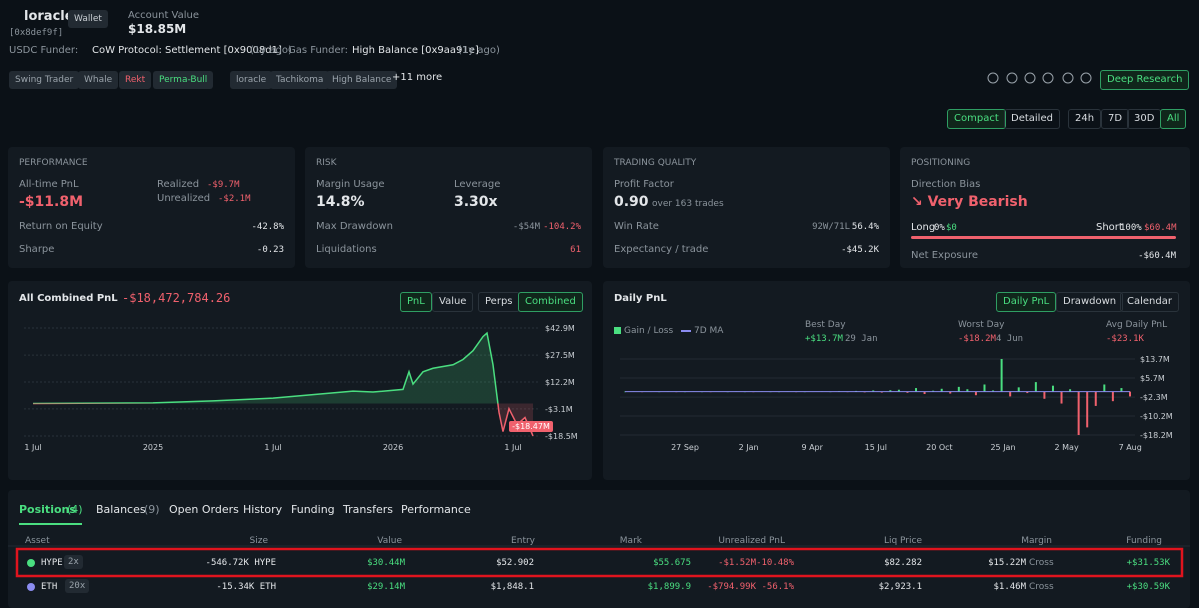  What do you see at coordinates (183, 80) in the screenshot?
I see `tag: Perma-Bull` at bounding box center [183, 80].